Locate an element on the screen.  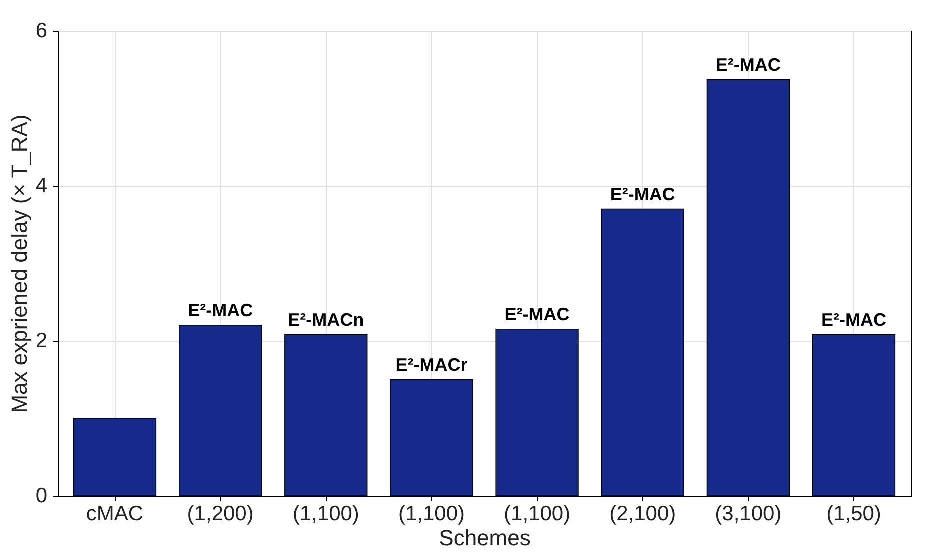
y-tick-label: 0 is located at coordinates (42, 496).